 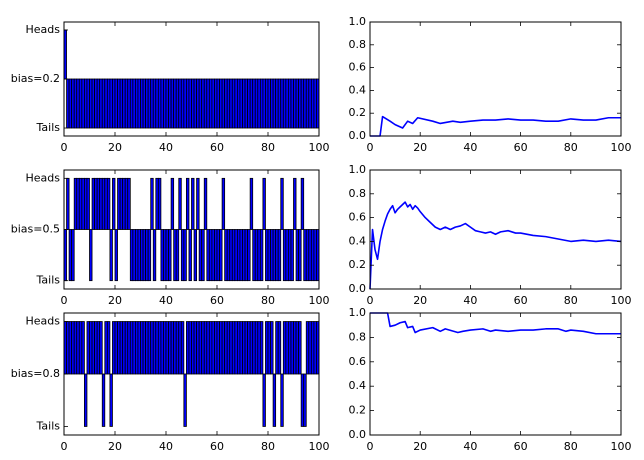 What do you see at coordinates (35, 78) in the screenshot?
I see `y-tick-label: bias=0.2` at bounding box center [35, 78].